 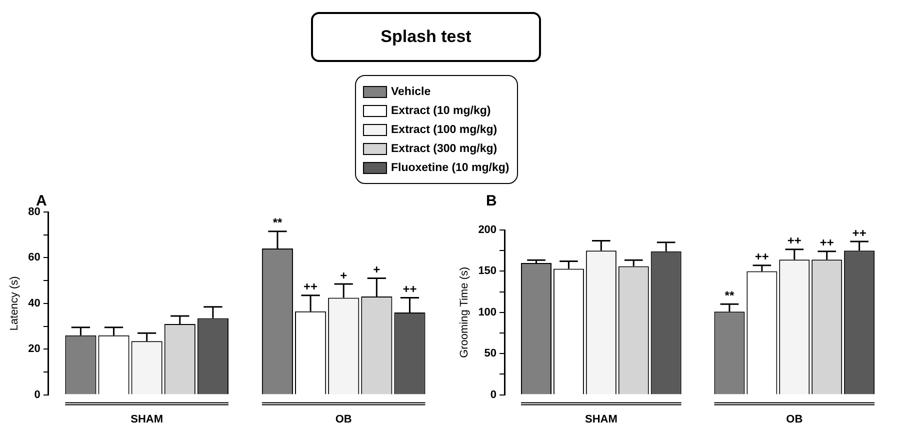 I want to click on legend-label: Extract (10 mg/kg), so click(x=441, y=110).